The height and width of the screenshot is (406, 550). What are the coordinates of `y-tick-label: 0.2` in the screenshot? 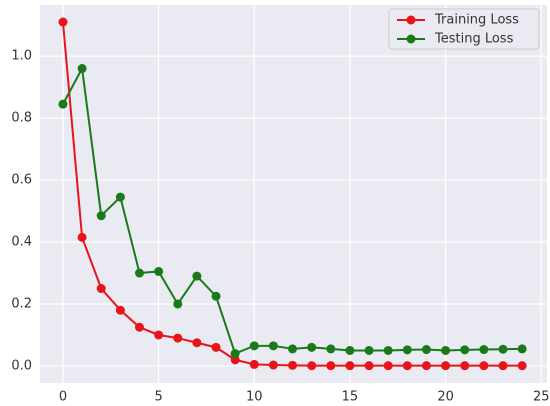 It's located at (21, 303).